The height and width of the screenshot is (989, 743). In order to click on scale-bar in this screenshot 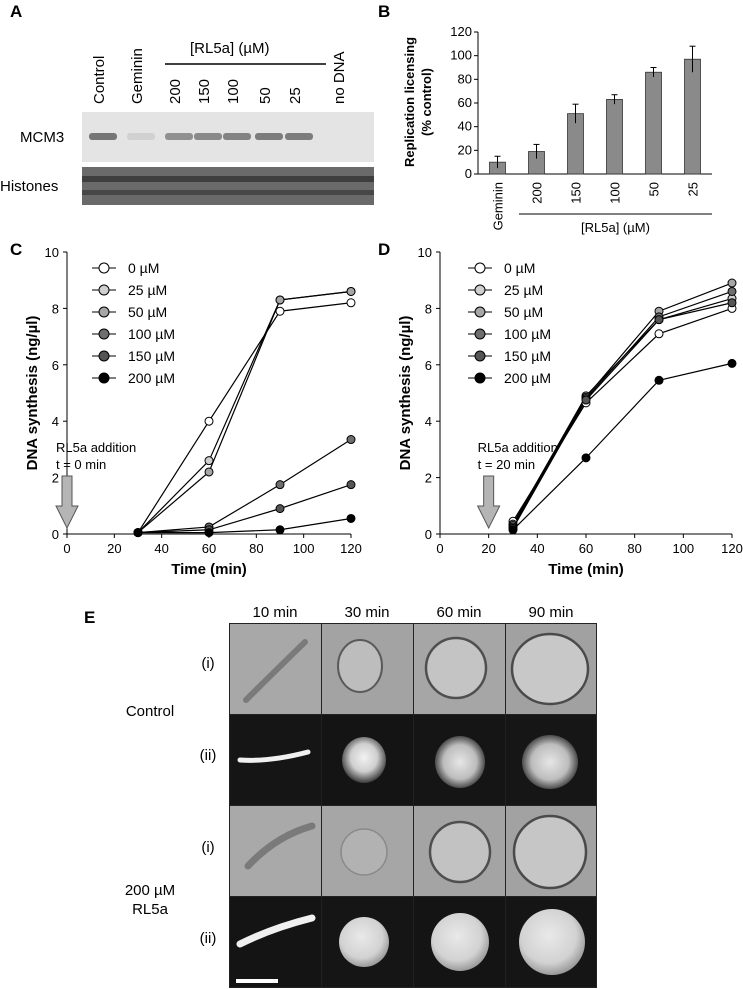, I will do `click(257, 981)`.